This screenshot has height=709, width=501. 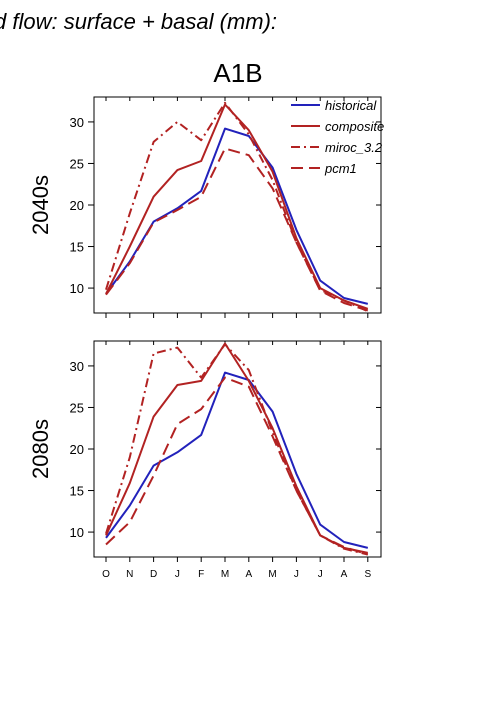 What do you see at coordinates (153, 574) in the screenshot?
I see `x-tick-label: D` at bounding box center [153, 574].